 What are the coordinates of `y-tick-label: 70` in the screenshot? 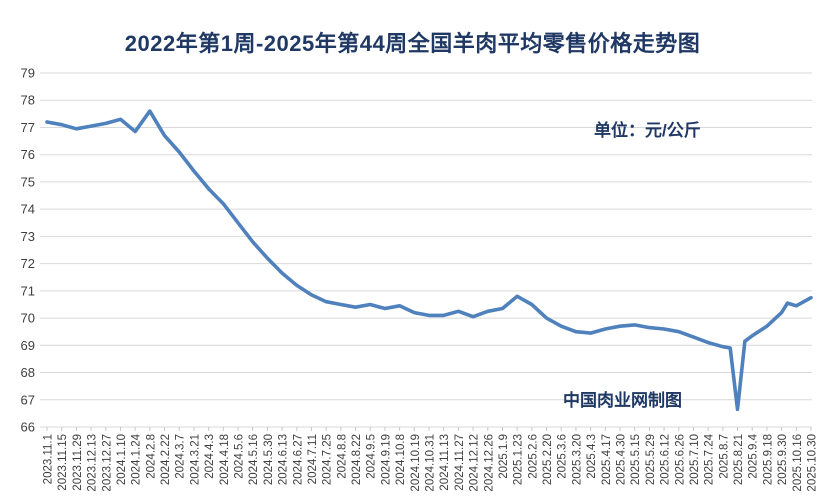 It's located at (28, 318).